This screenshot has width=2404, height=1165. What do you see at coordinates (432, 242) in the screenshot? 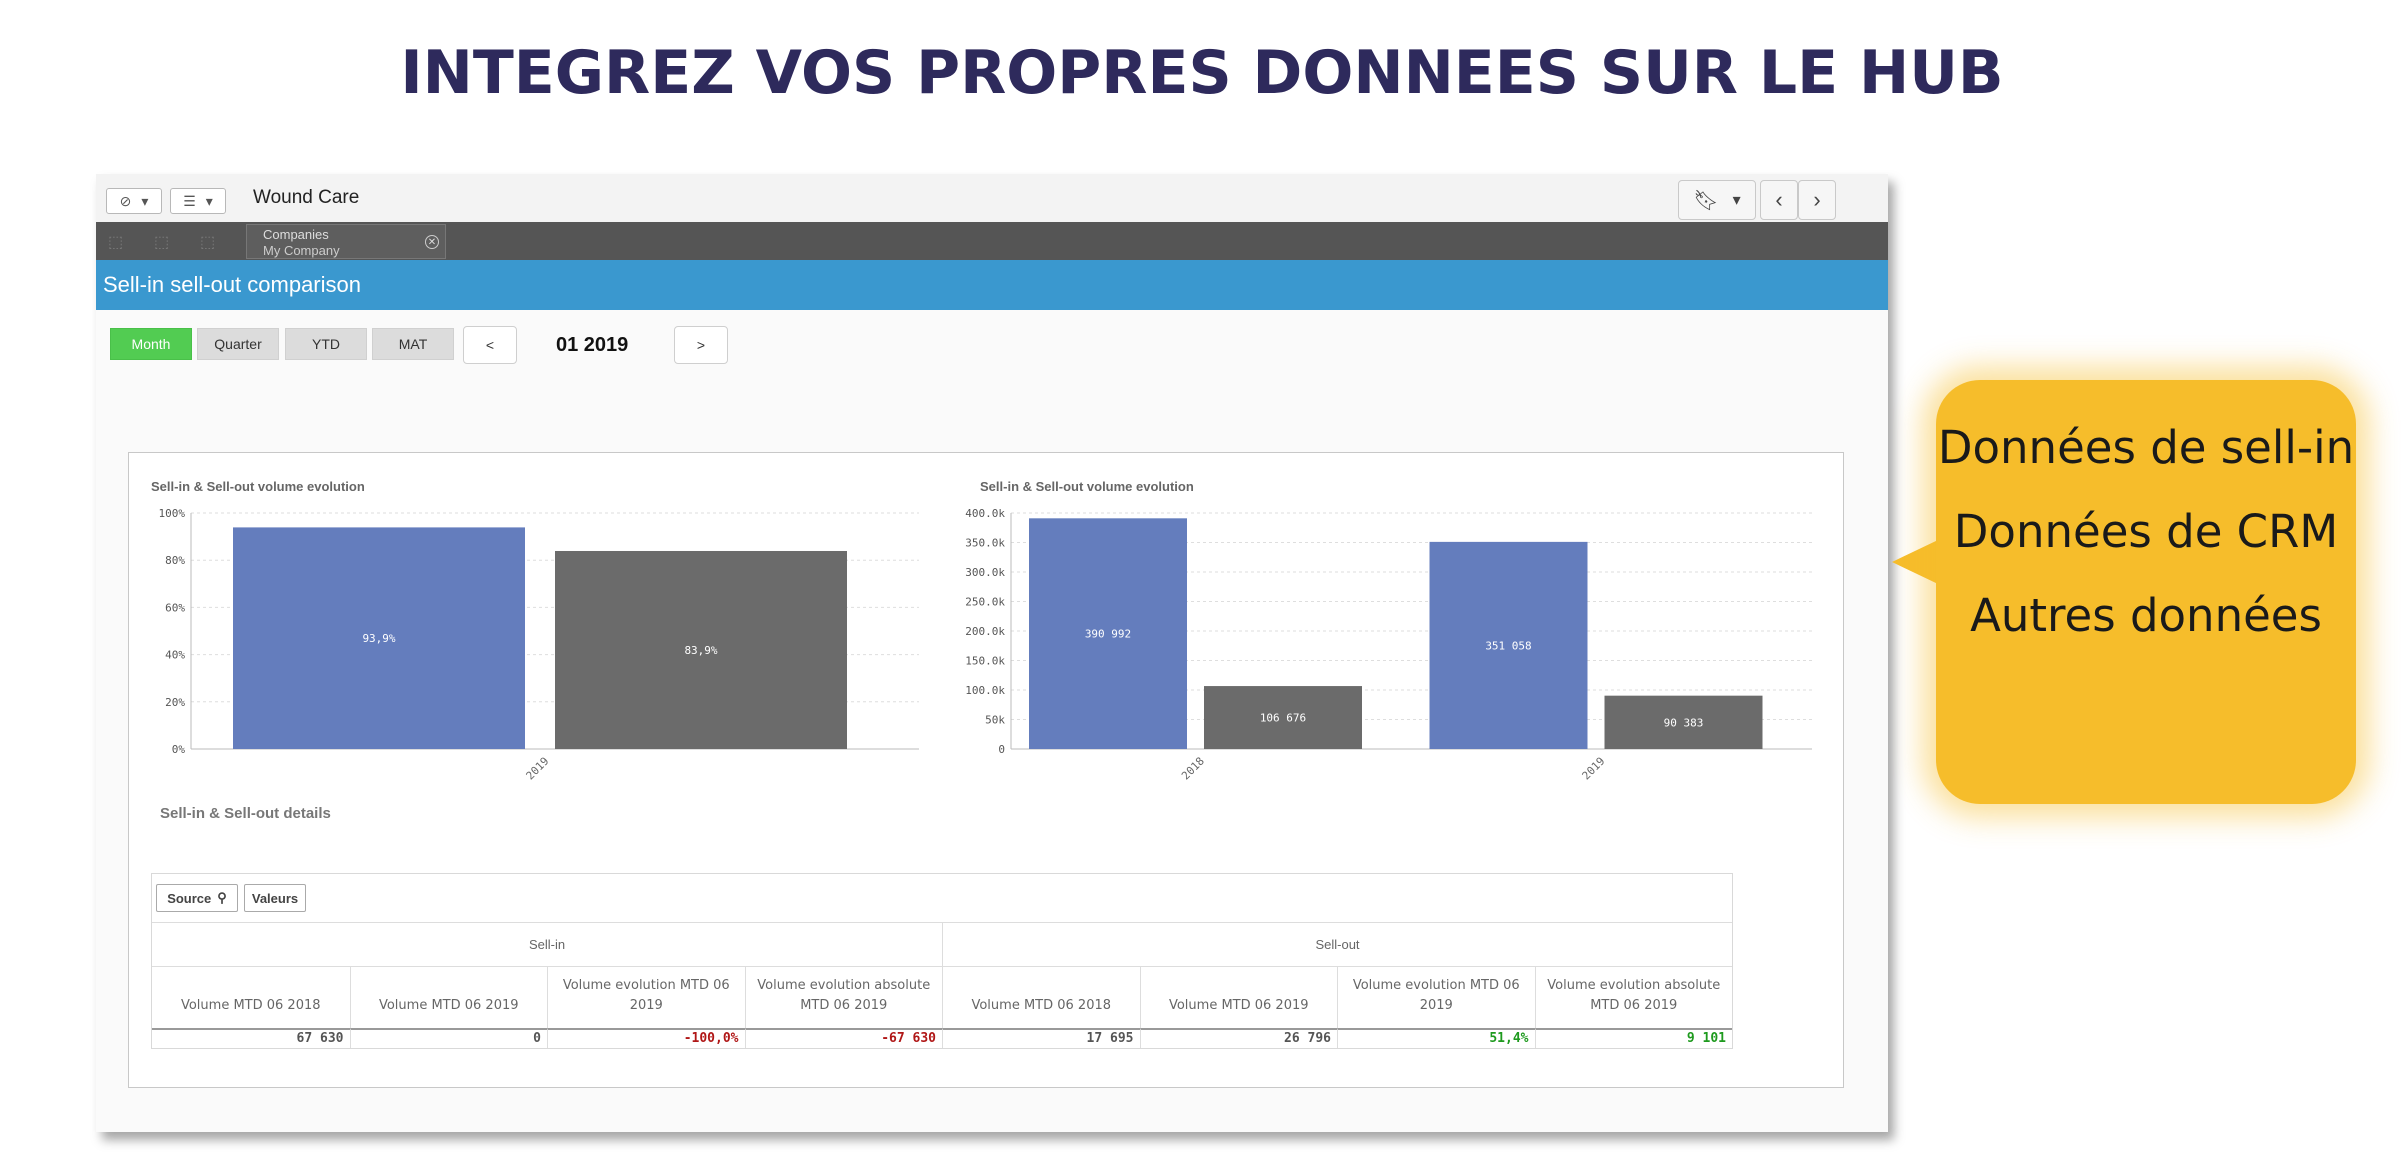
I see `close-icon: ✕` at bounding box center [432, 242].